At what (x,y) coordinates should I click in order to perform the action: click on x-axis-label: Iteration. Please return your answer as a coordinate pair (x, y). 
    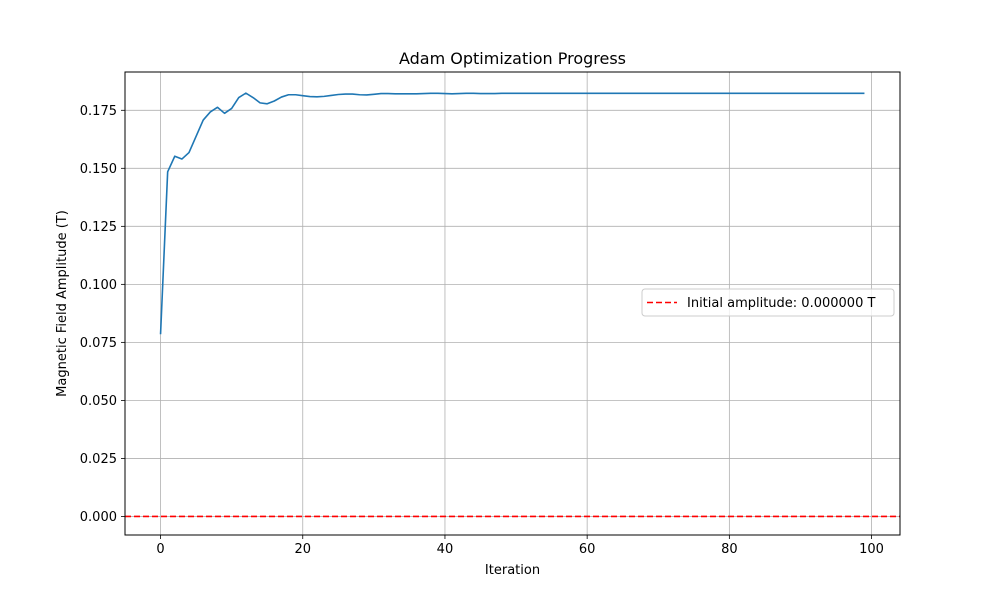
    Looking at the image, I should click on (512, 570).